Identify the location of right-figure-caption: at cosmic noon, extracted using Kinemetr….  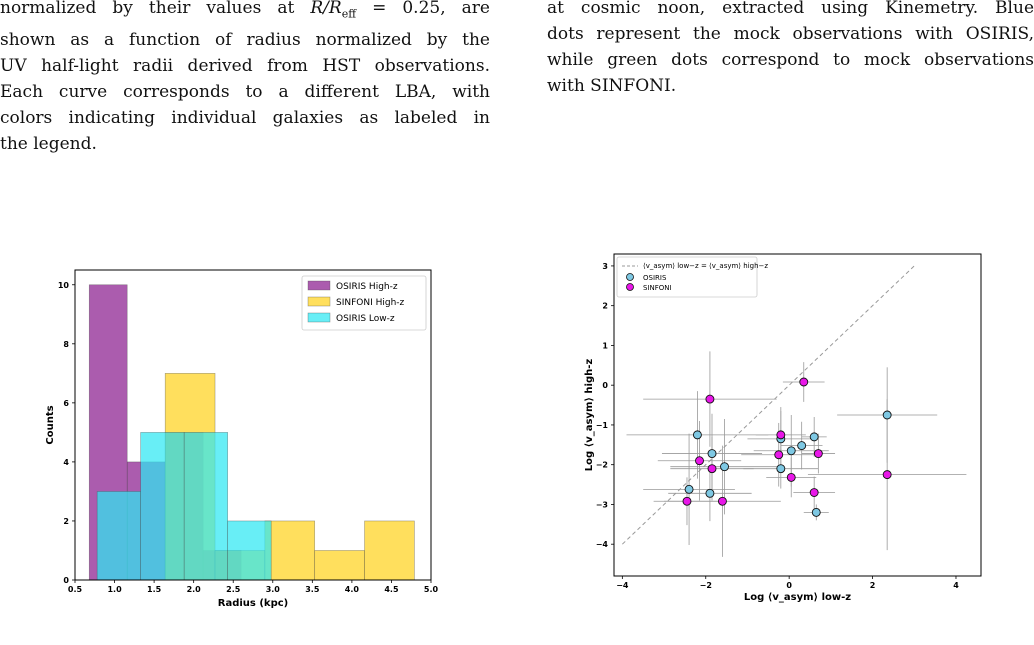
(790, 49).